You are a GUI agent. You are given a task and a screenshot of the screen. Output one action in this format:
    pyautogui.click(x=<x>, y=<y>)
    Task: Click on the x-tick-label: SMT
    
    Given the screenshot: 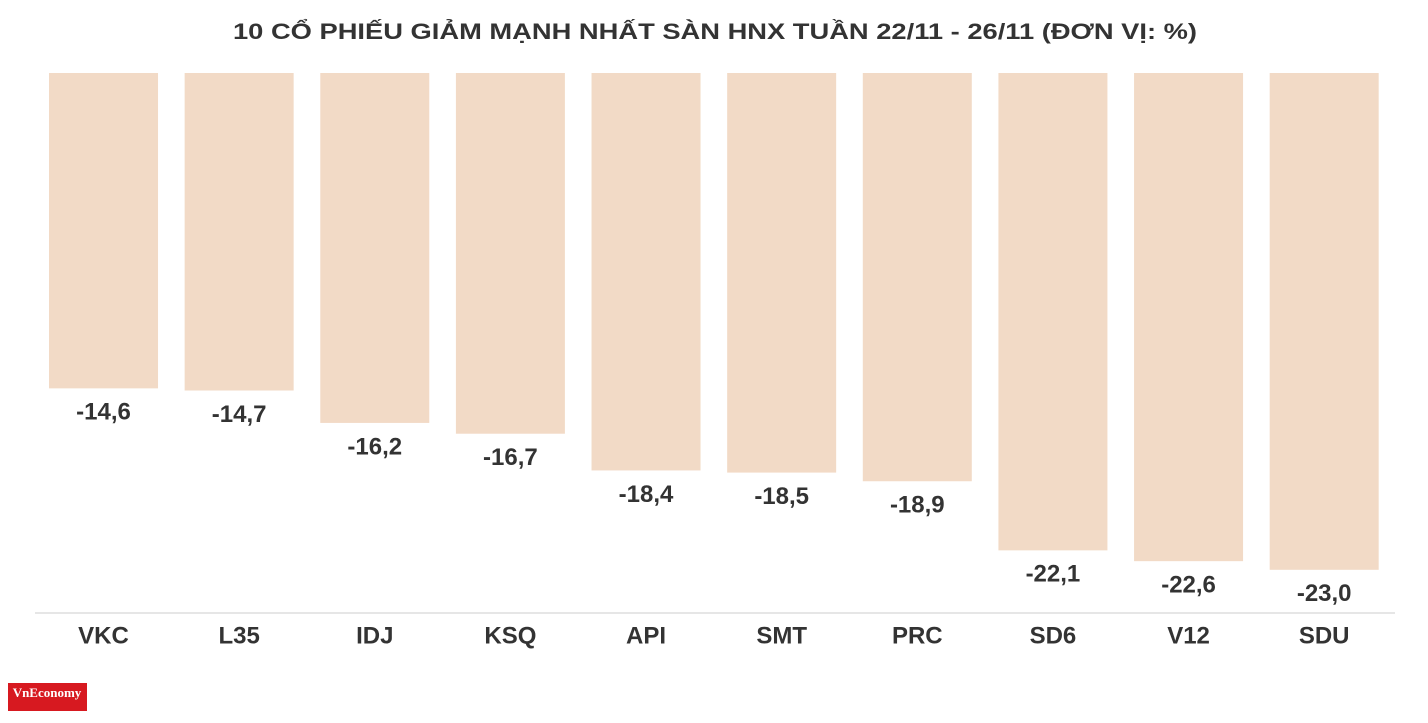 What is the action you would take?
    pyautogui.click(x=781, y=635)
    